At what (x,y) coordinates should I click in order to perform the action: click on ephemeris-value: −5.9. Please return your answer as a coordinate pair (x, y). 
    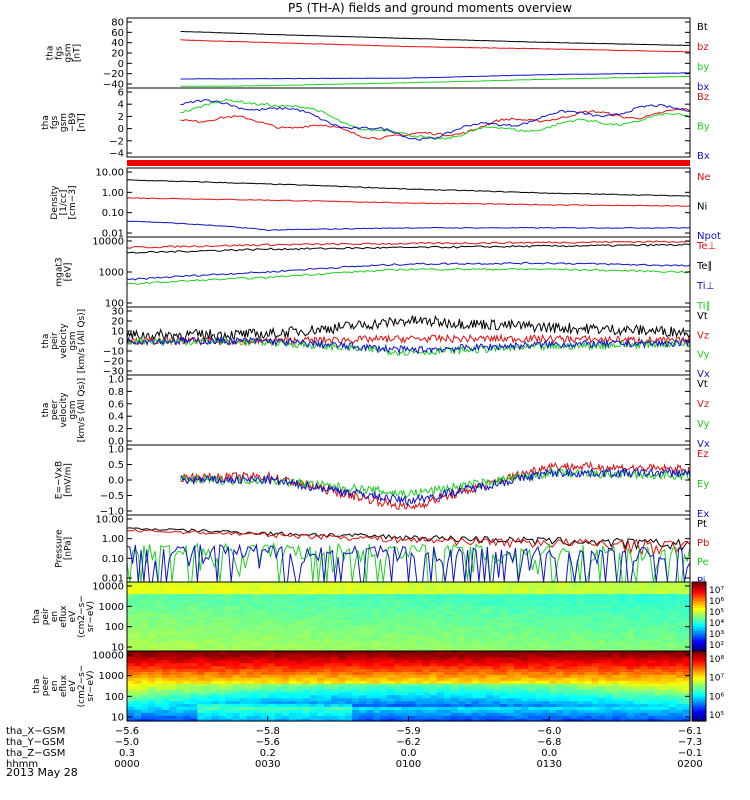
    Looking at the image, I should click on (408, 731).